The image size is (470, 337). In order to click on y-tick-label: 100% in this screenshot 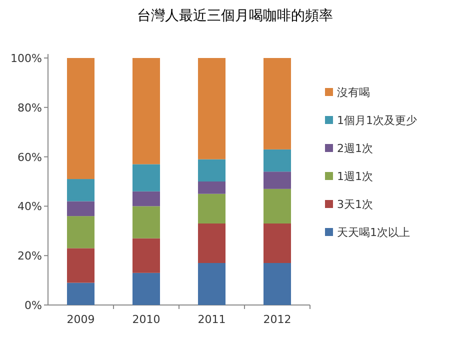, I will do `click(26, 58)`.